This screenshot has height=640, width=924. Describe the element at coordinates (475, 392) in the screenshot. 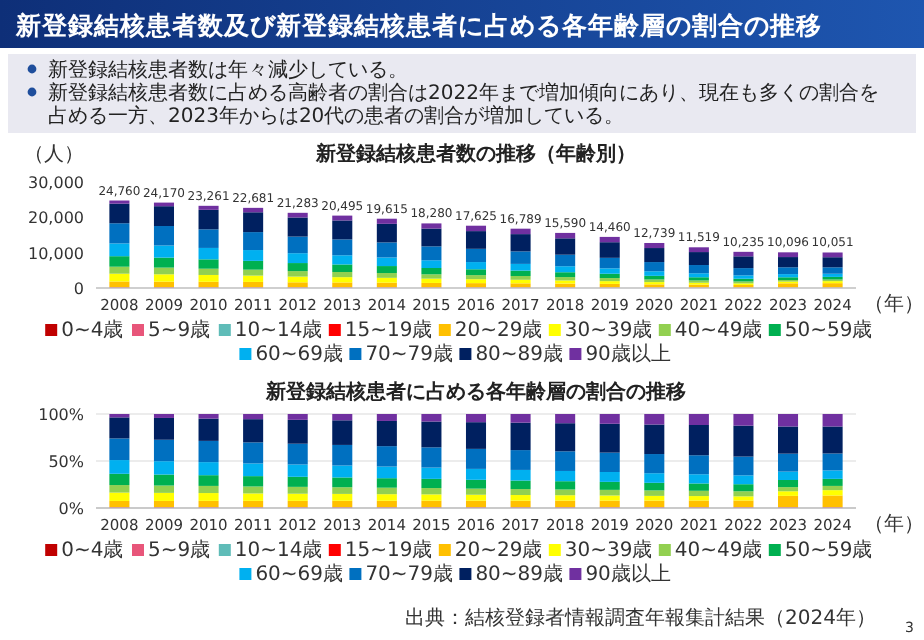

I see `chart-title: 新登録結核患者に占める各年齢層の割合の推移` at that location.